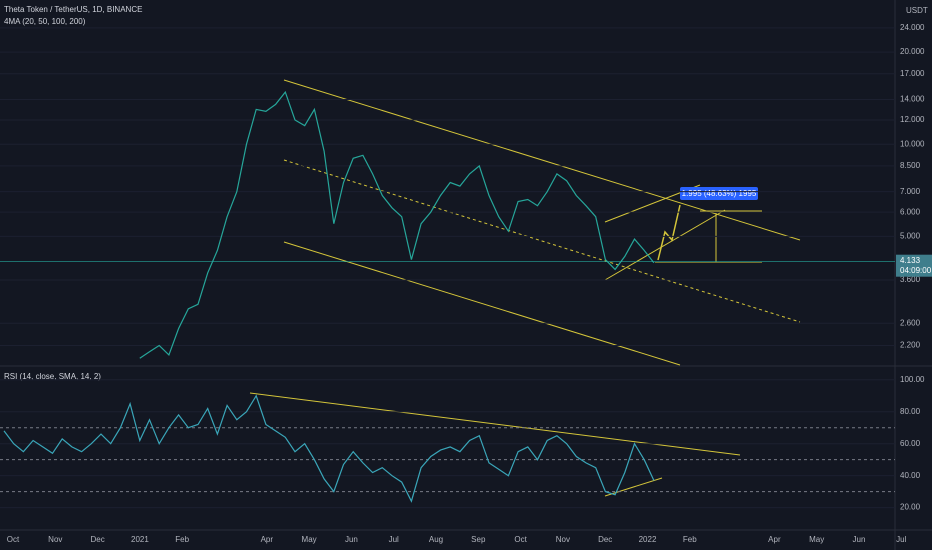  What do you see at coordinates (912, 73) in the screenshot?
I see `y-tick-label: 17.000` at bounding box center [912, 73].